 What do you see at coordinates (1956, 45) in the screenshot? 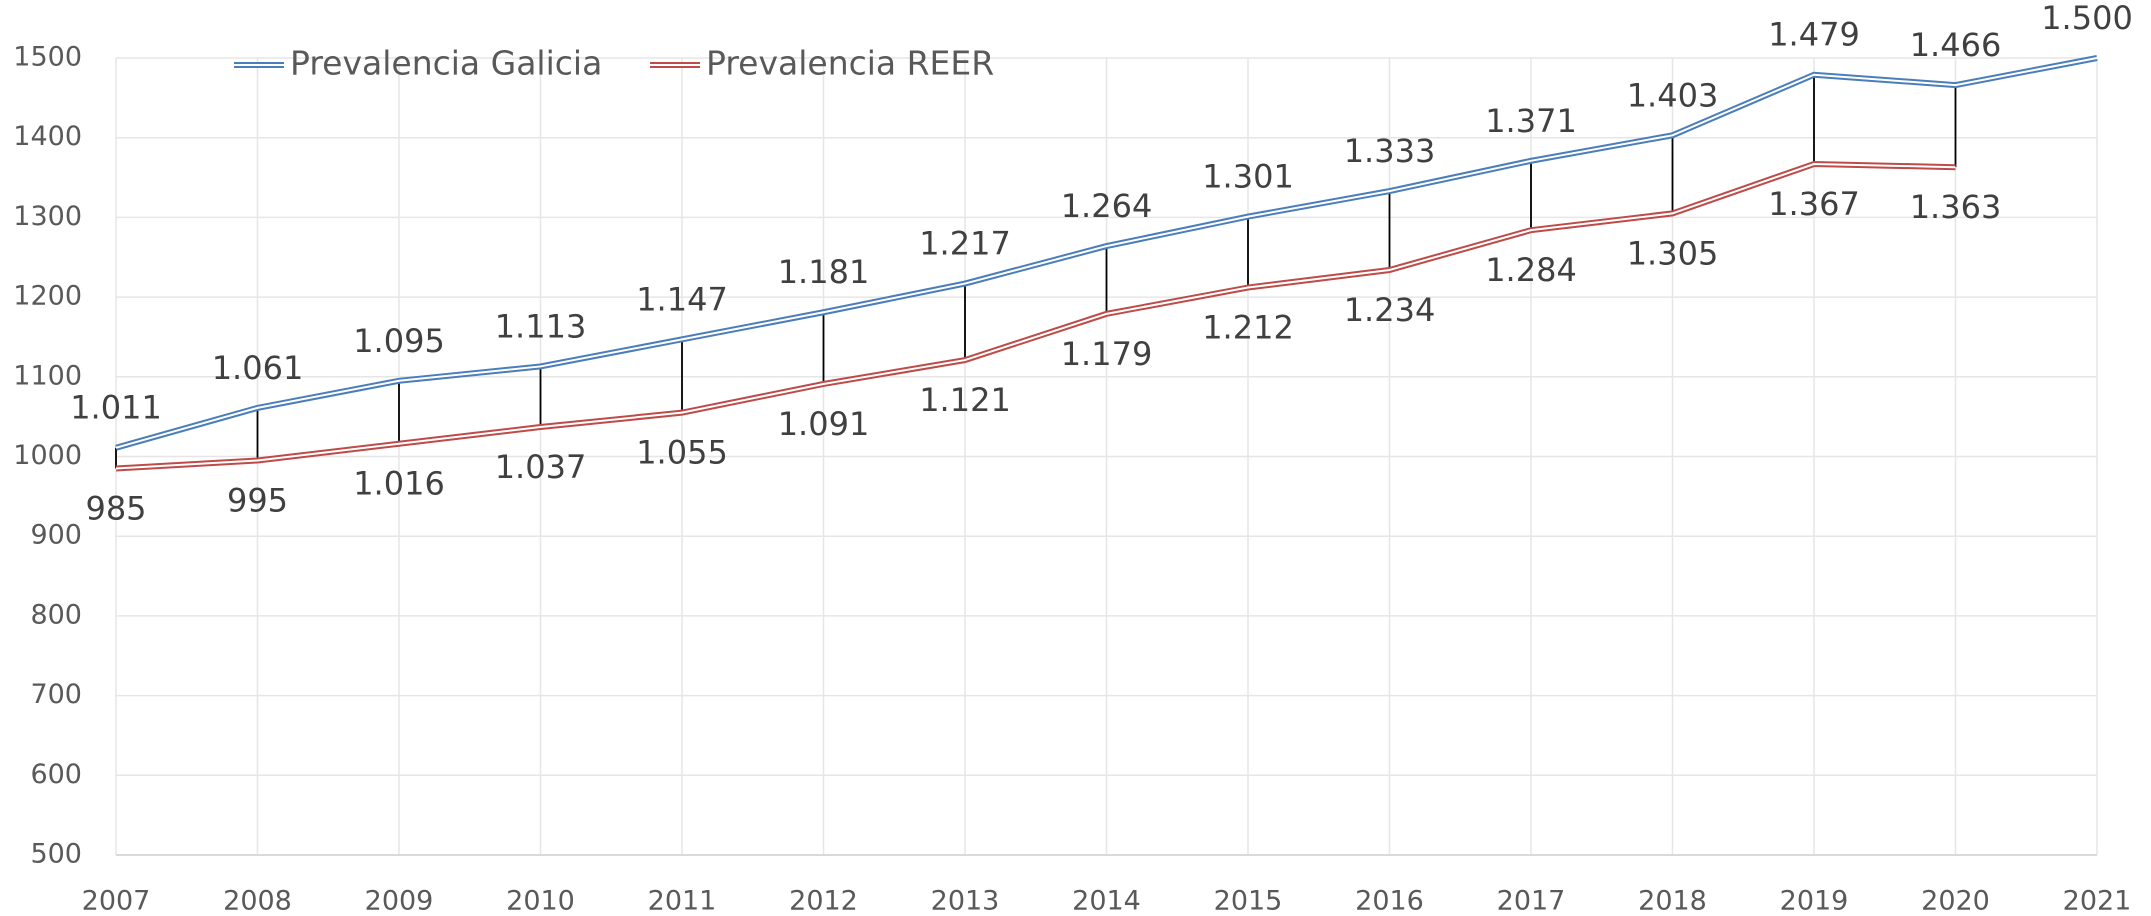
I see `data-label: 1.466` at bounding box center [1956, 45].